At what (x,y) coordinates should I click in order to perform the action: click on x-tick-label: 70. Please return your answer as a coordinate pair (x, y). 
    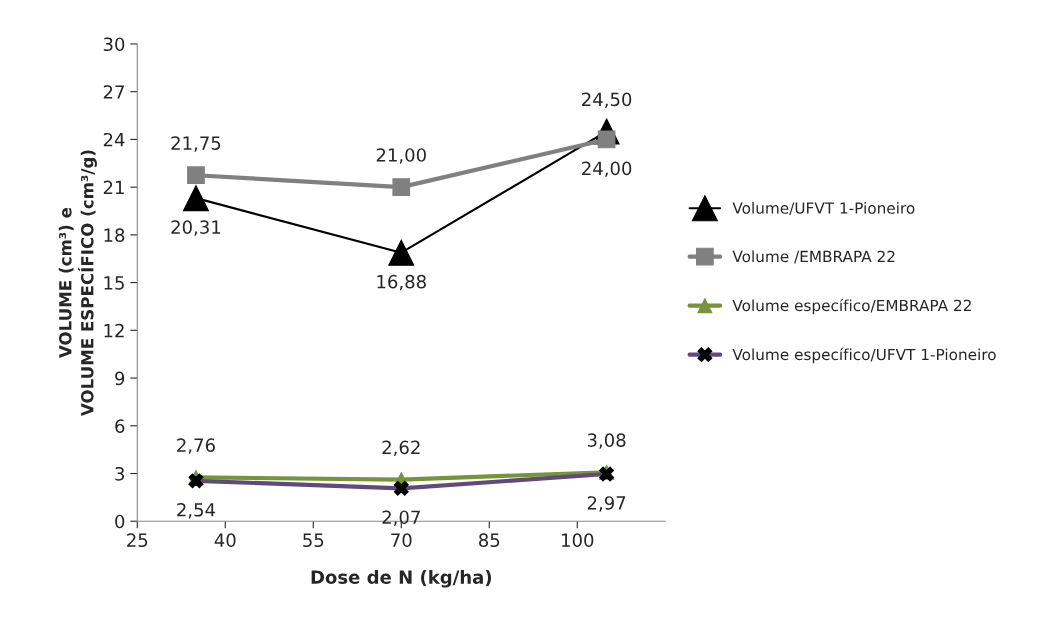
    Looking at the image, I should click on (401, 540).